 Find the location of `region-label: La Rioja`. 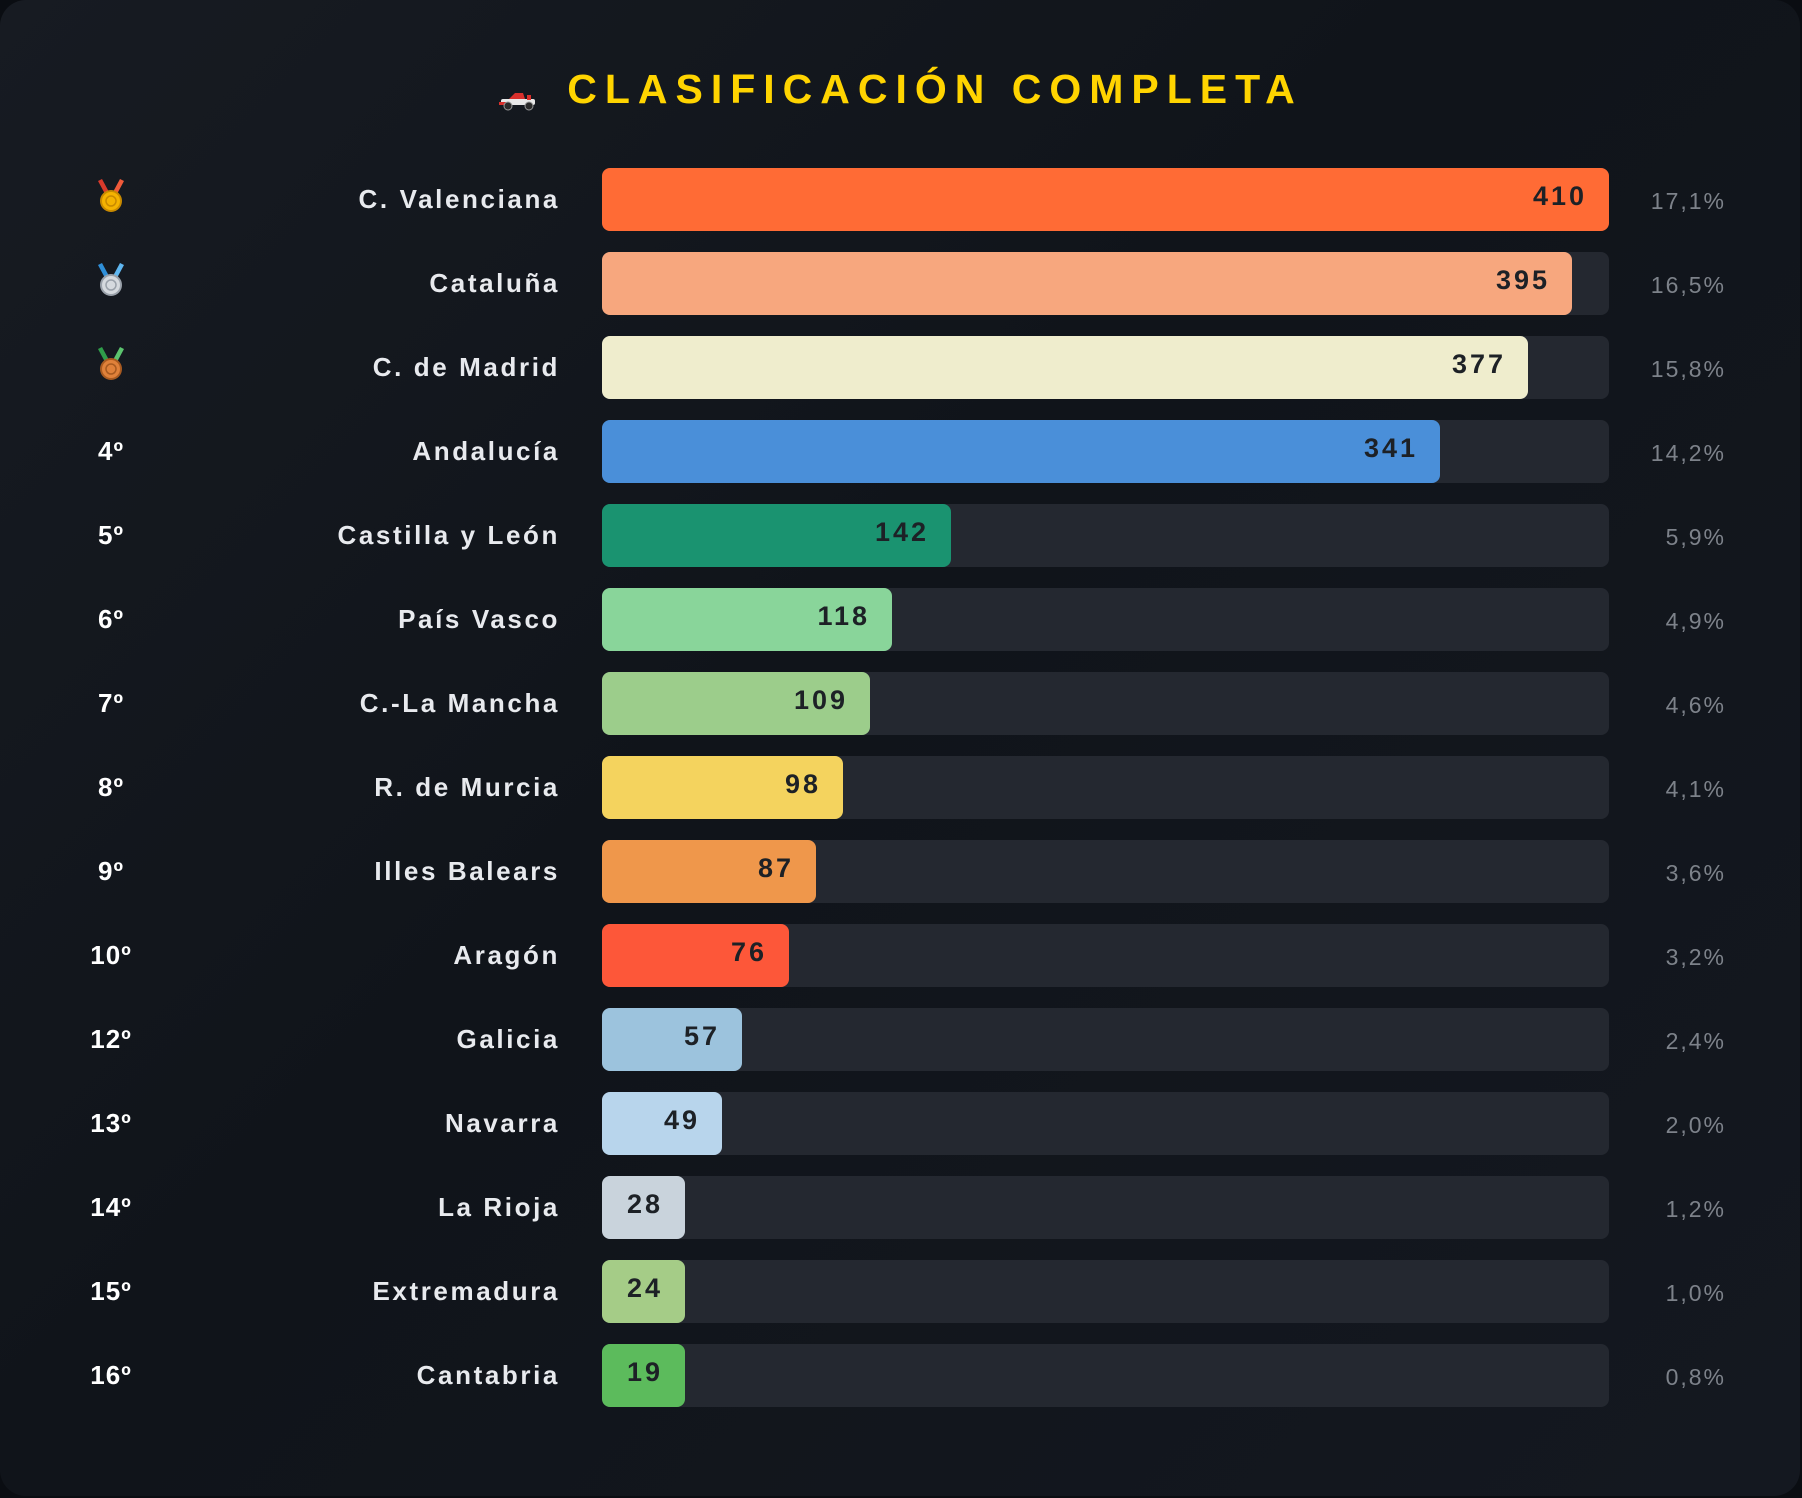

region-label: La Rioja is located at coordinates (499, 1207).